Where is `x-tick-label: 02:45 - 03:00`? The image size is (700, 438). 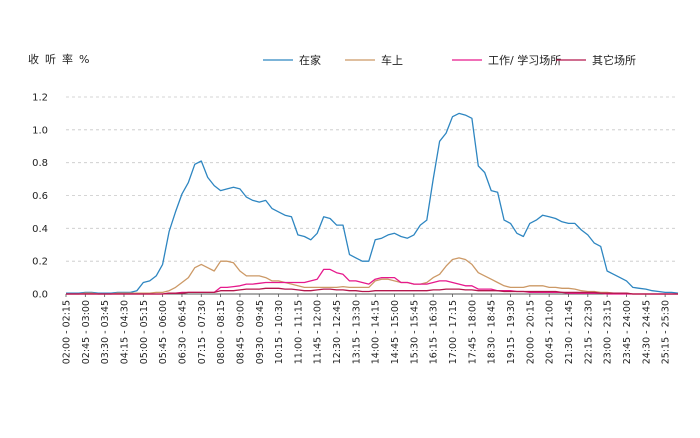
x-tick-label: 02:45 - 03:00 is located at coordinates (86, 332).